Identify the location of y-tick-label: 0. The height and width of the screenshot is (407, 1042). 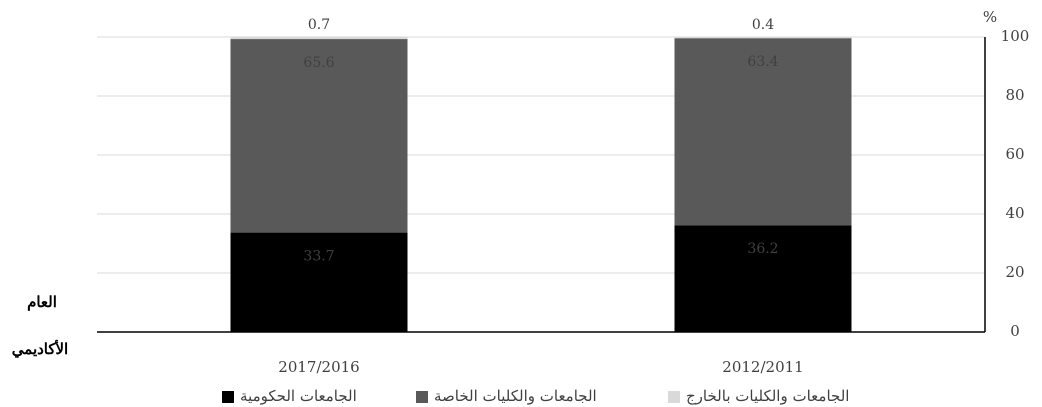
(1015, 331).